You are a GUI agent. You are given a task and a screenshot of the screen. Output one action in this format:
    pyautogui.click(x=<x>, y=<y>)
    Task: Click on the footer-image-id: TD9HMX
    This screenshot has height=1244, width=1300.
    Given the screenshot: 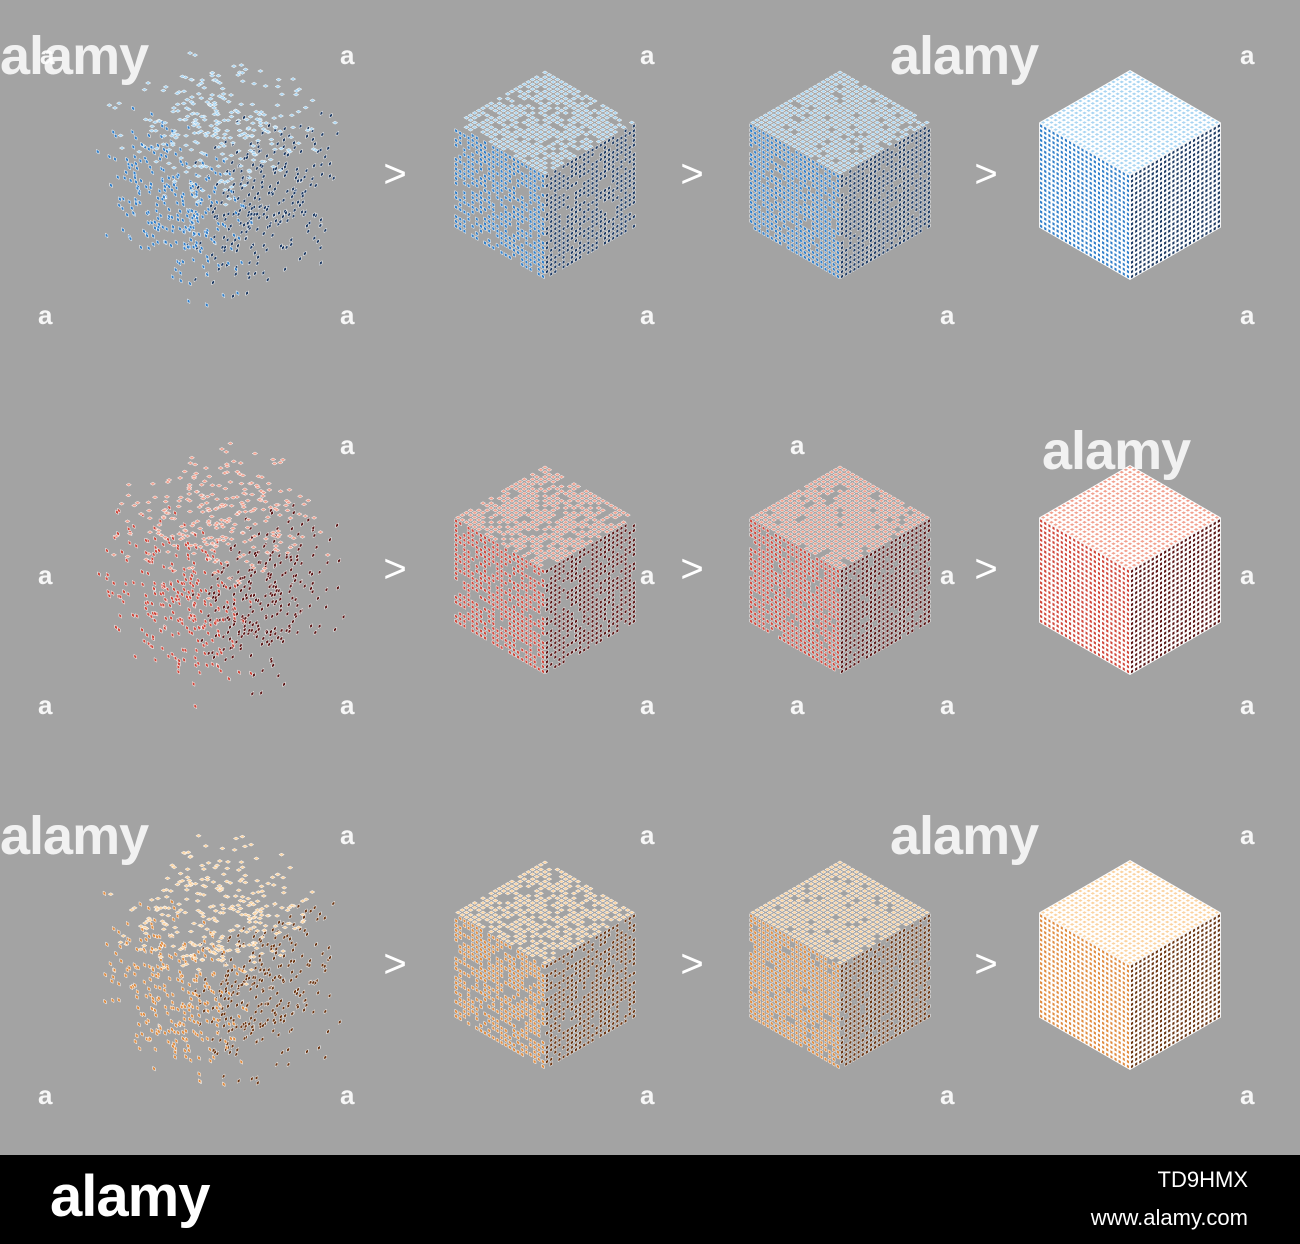 What is the action you would take?
    pyautogui.click(x=1202, y=1179)
    